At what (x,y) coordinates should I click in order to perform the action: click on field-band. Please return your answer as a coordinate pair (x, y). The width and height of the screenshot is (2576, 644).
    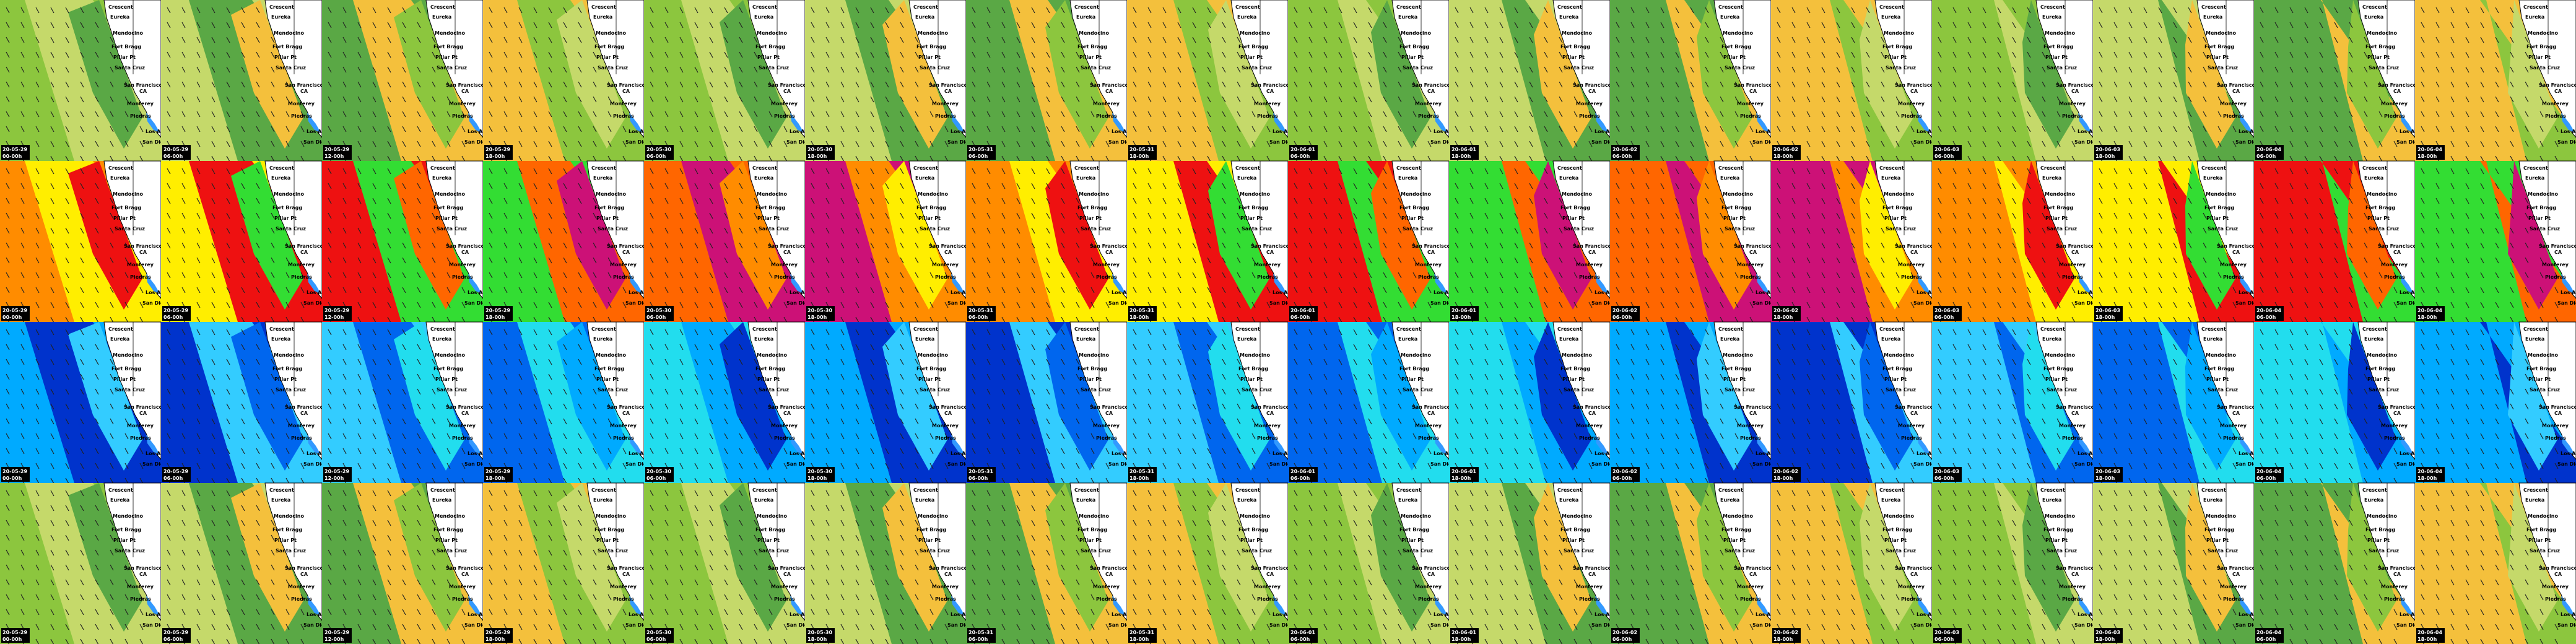
    Looking at the image, I should click on (429, 557).